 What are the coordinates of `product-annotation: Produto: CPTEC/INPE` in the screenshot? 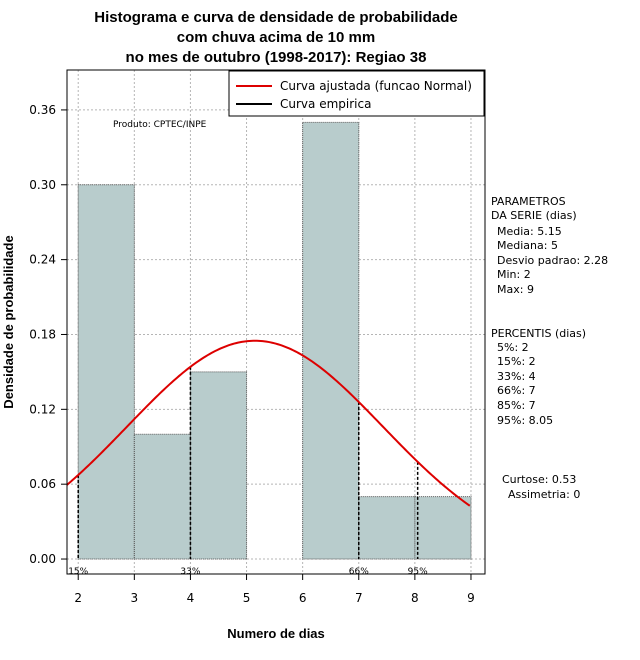 It's located at (160, 125).